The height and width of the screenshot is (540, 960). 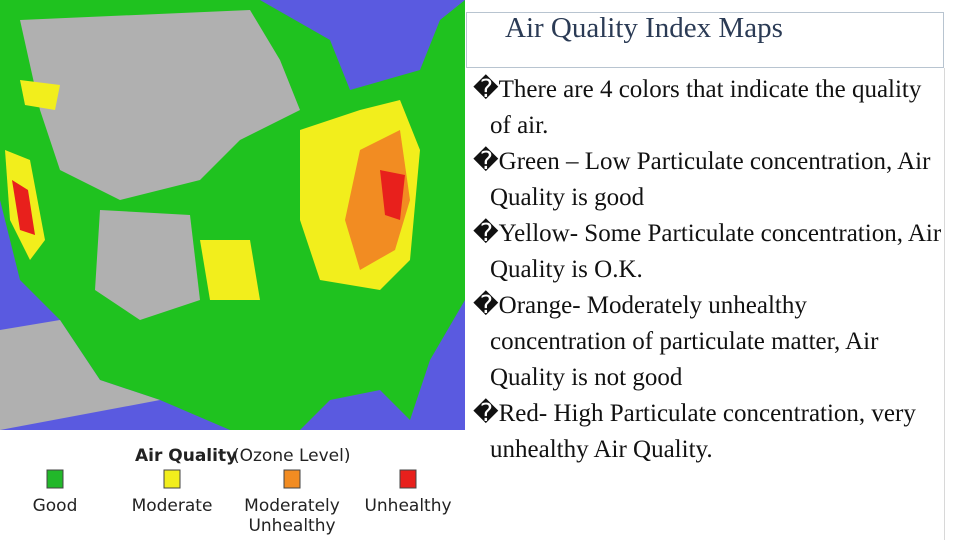 I want to click on divider, so click(x=944, y=304).